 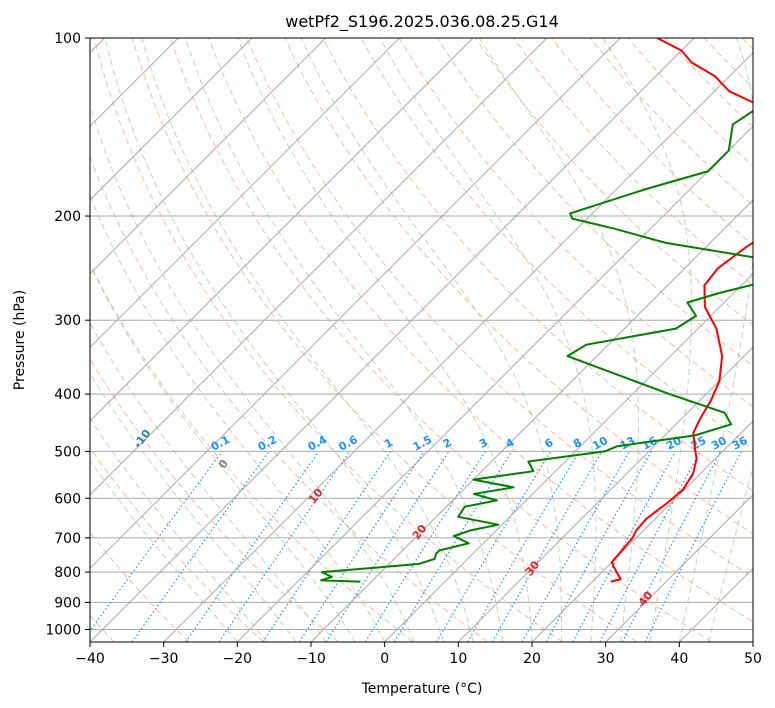 What do you see at coordinates (418, 654) in the screenshot?
I see `x-axis: −40 −30 −20 −10 0 10 20 30 40 50` at bounding box center [418, 654].